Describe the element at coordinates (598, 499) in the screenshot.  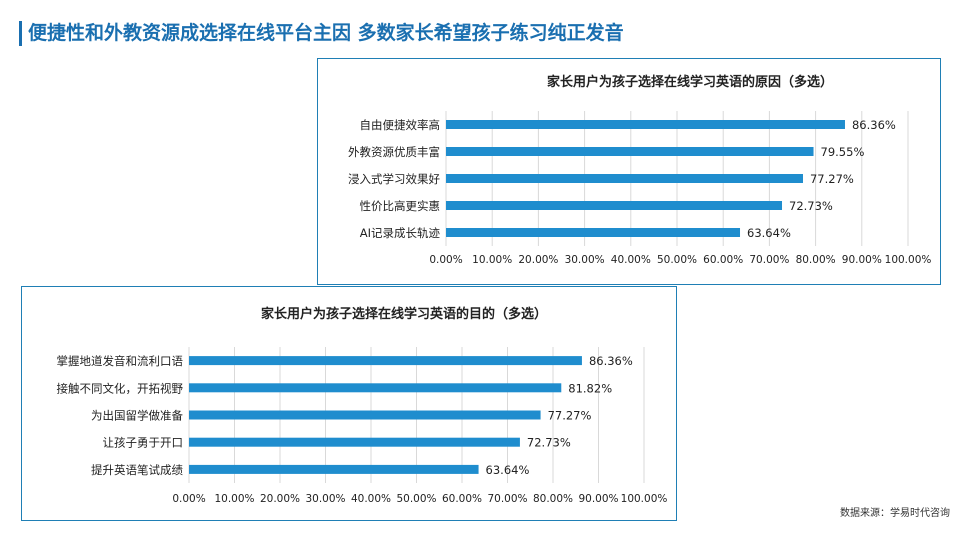
I see `purposes-chart-tick-label: 90.00%` at that location.